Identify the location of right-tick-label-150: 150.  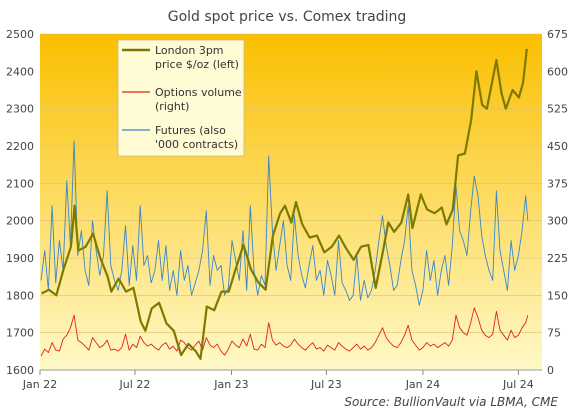
(557, 295).